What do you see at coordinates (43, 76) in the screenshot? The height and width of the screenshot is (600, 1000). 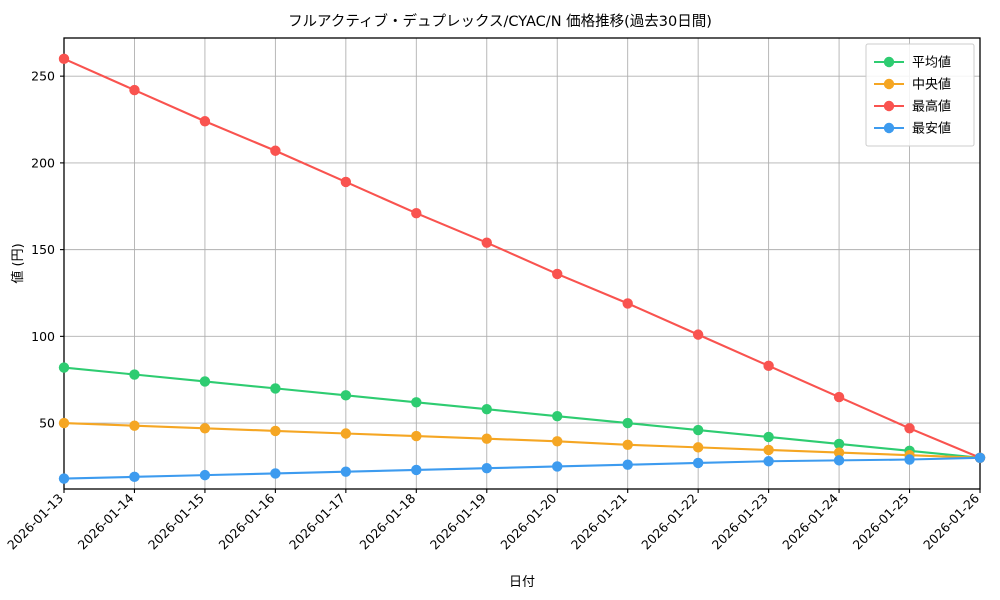 I see `y-tick-label: 250` at bounding box center [43, 76].